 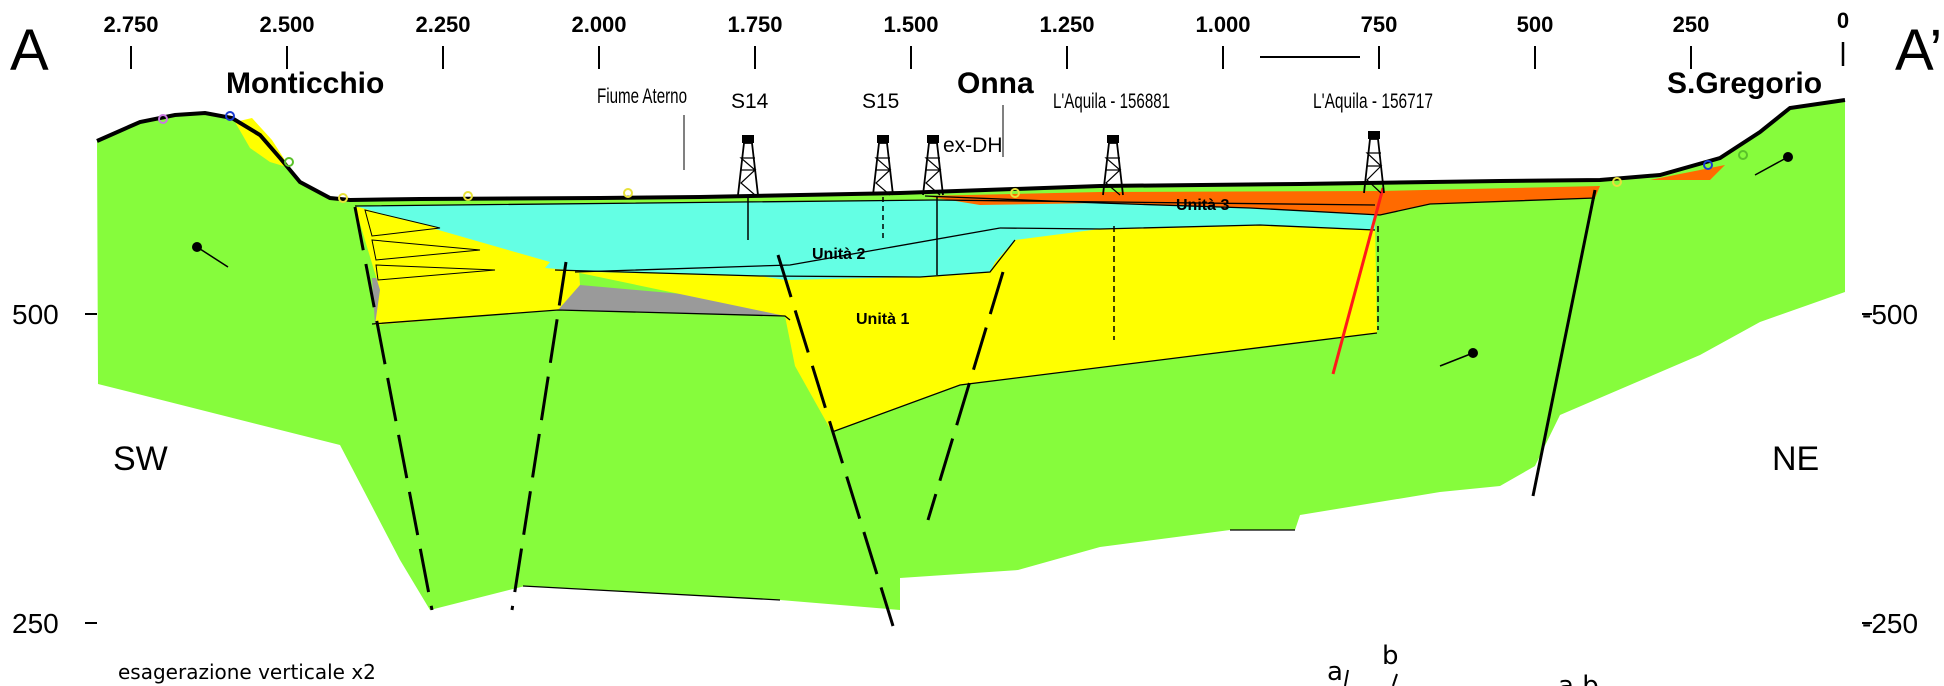 I want to click on legend-mark-a: a, so click(x=1335, y=671).